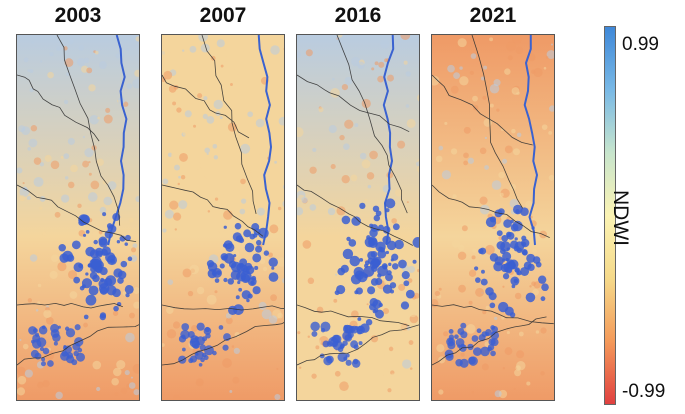 This screenshot has width=685, height=414. I want to click on colorbar-title: NDWI, so click(620, 218).